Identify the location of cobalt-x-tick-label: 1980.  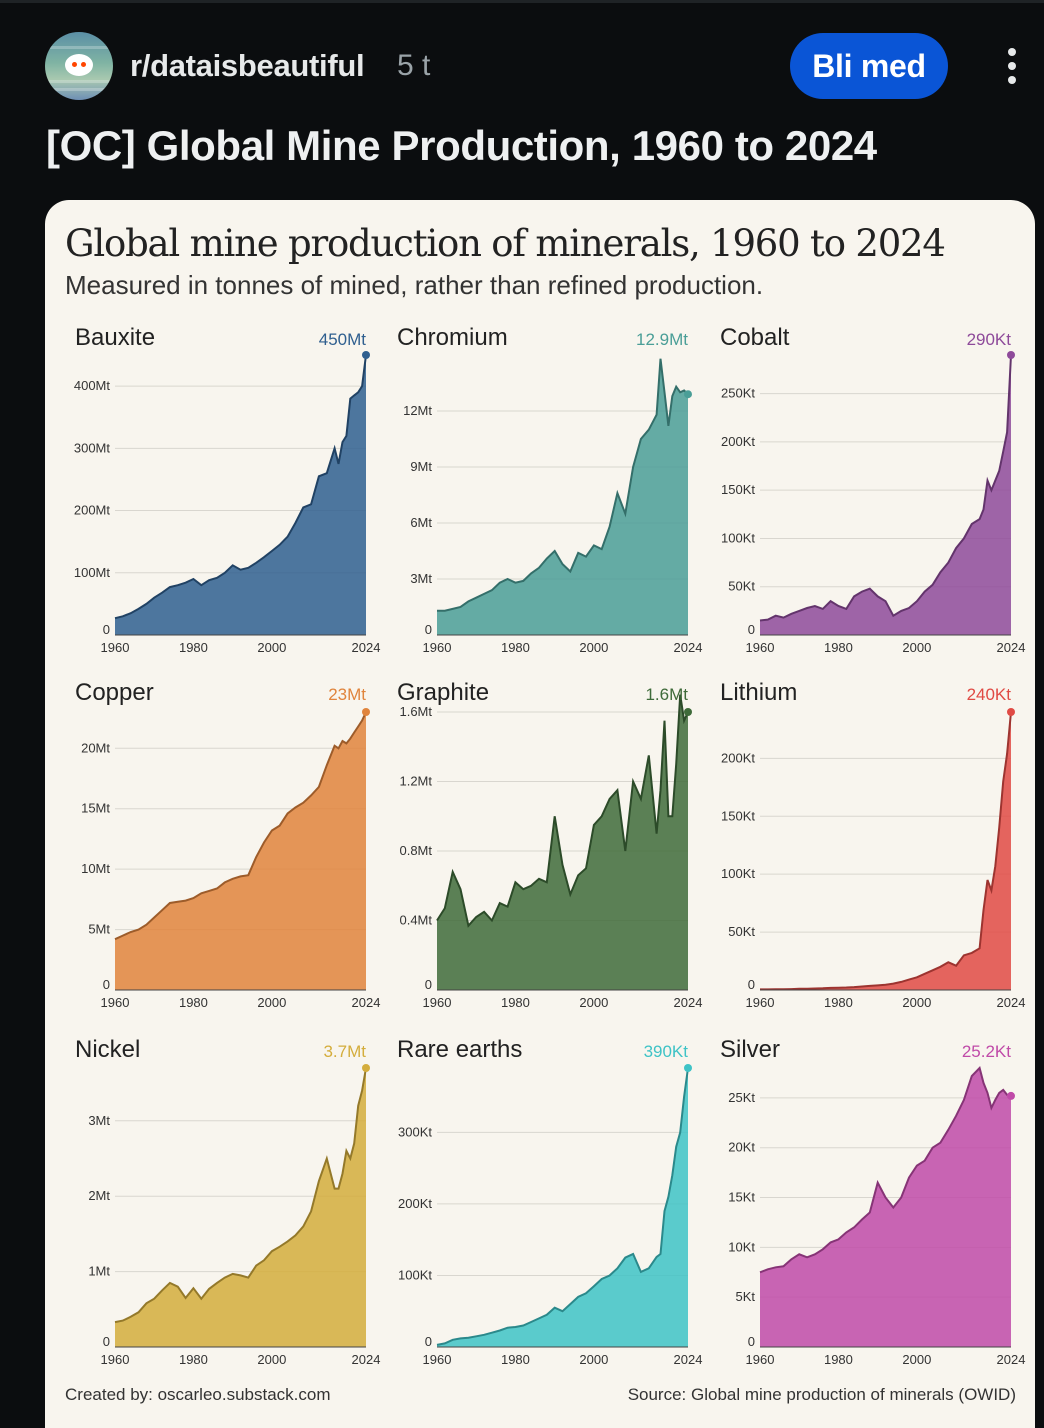
(838, 647).